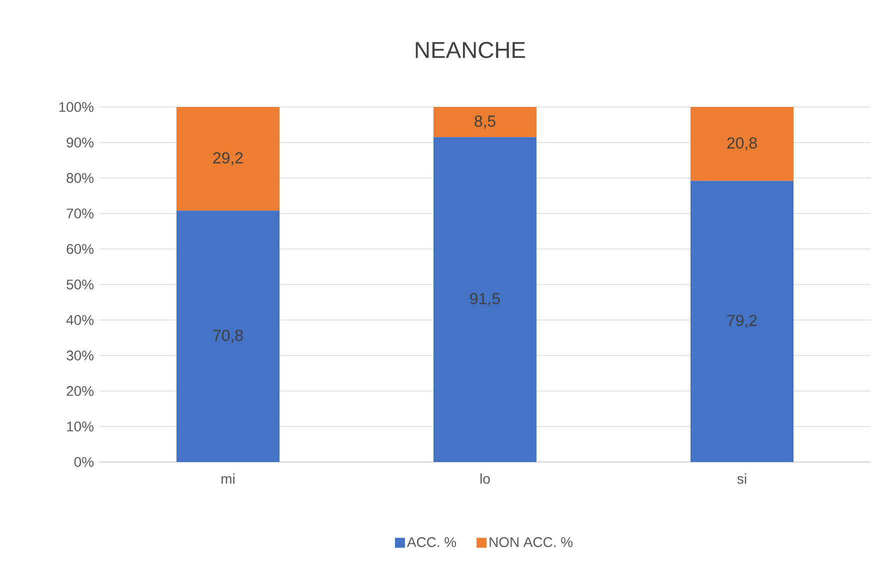  What do you see at coordinates (471, 50) in the screenshot?
I see `chart-title: NEANCHE` at bounding box center [471, 50].